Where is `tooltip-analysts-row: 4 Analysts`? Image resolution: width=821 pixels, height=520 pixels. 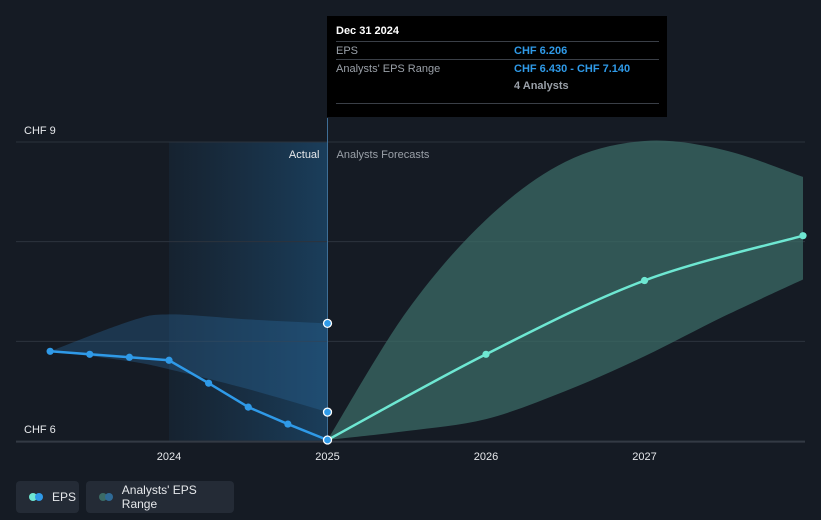 tooltip-analysts-row: 4 Analysts is located at coordinates (497, 85).